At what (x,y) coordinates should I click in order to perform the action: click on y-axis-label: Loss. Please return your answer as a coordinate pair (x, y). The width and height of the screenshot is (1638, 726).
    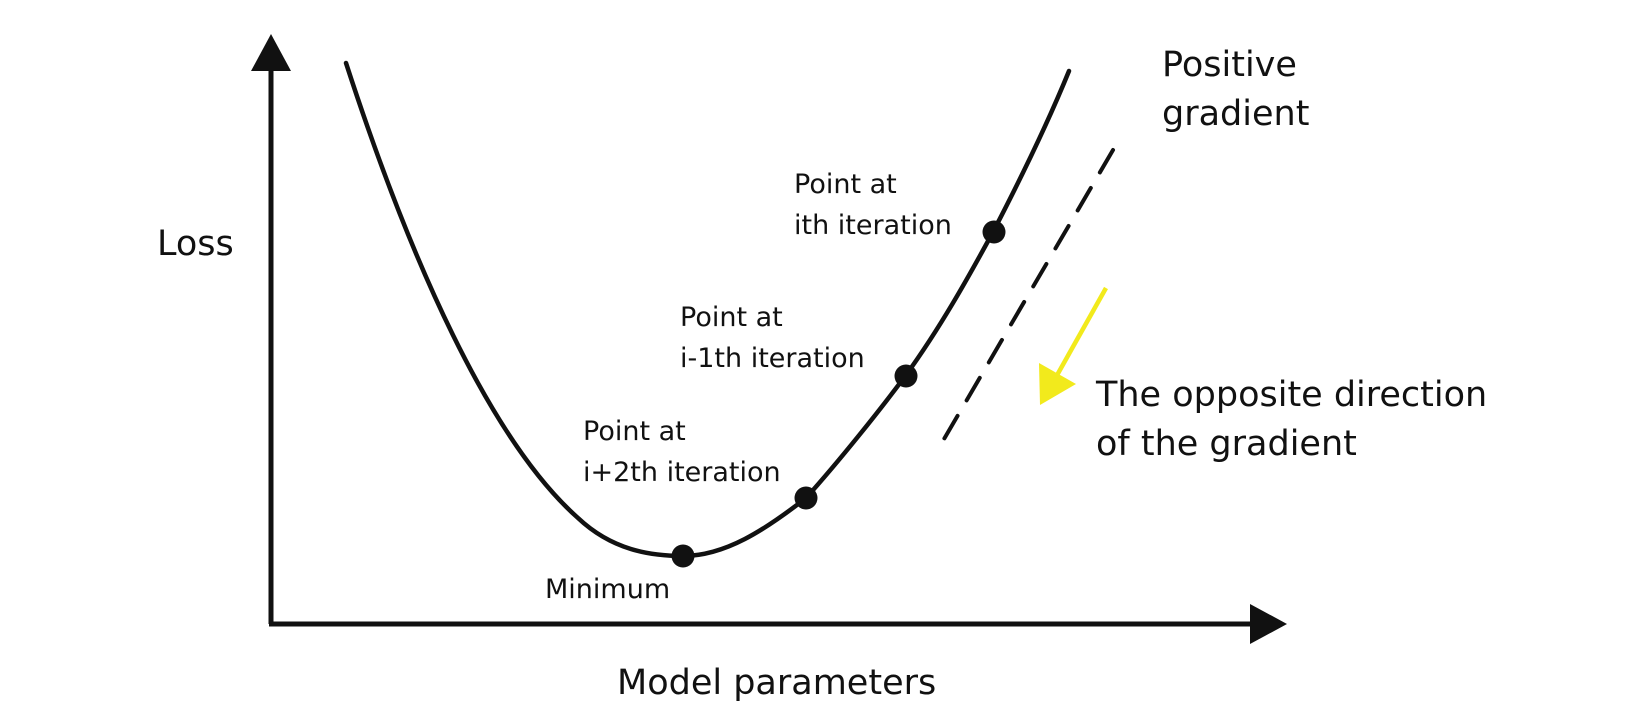
    Looking at the image, I should click on (195, 244).